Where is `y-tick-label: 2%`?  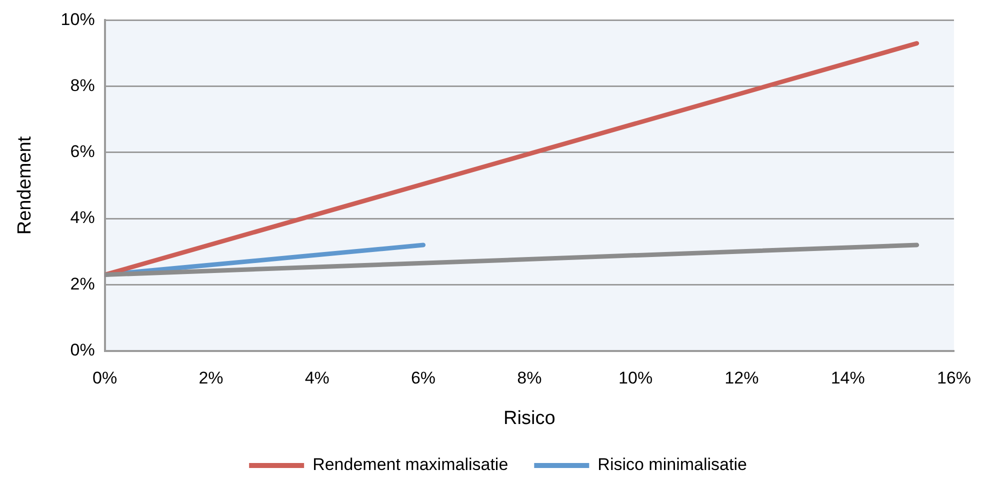 y-tick-label: 2% is located at coordinates (82, 284).